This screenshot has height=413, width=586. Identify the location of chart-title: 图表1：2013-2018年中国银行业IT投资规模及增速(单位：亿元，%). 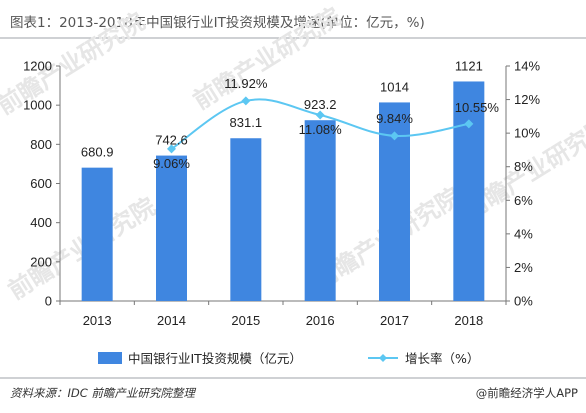
(217, 23).